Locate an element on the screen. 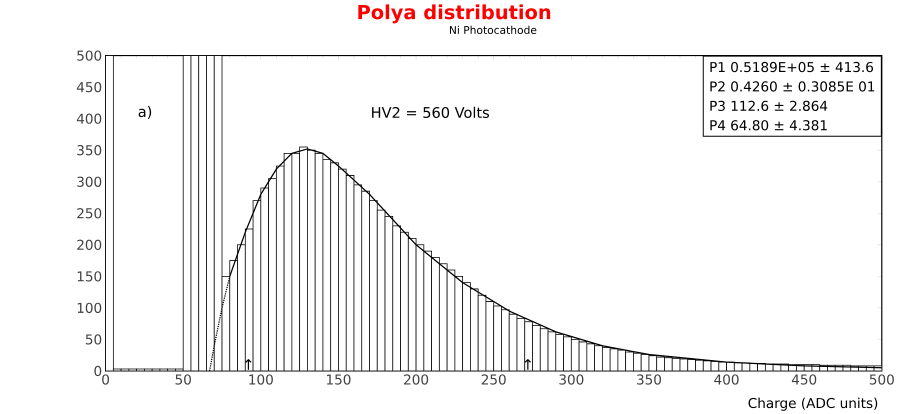  y-tick-label: 300 is located at coordinates (89, 181).